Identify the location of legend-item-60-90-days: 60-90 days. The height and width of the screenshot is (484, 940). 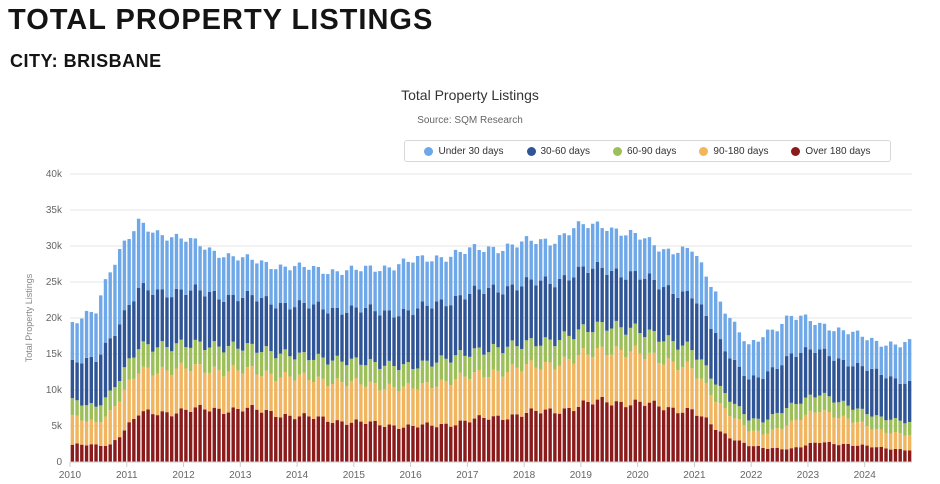
(644, 151).